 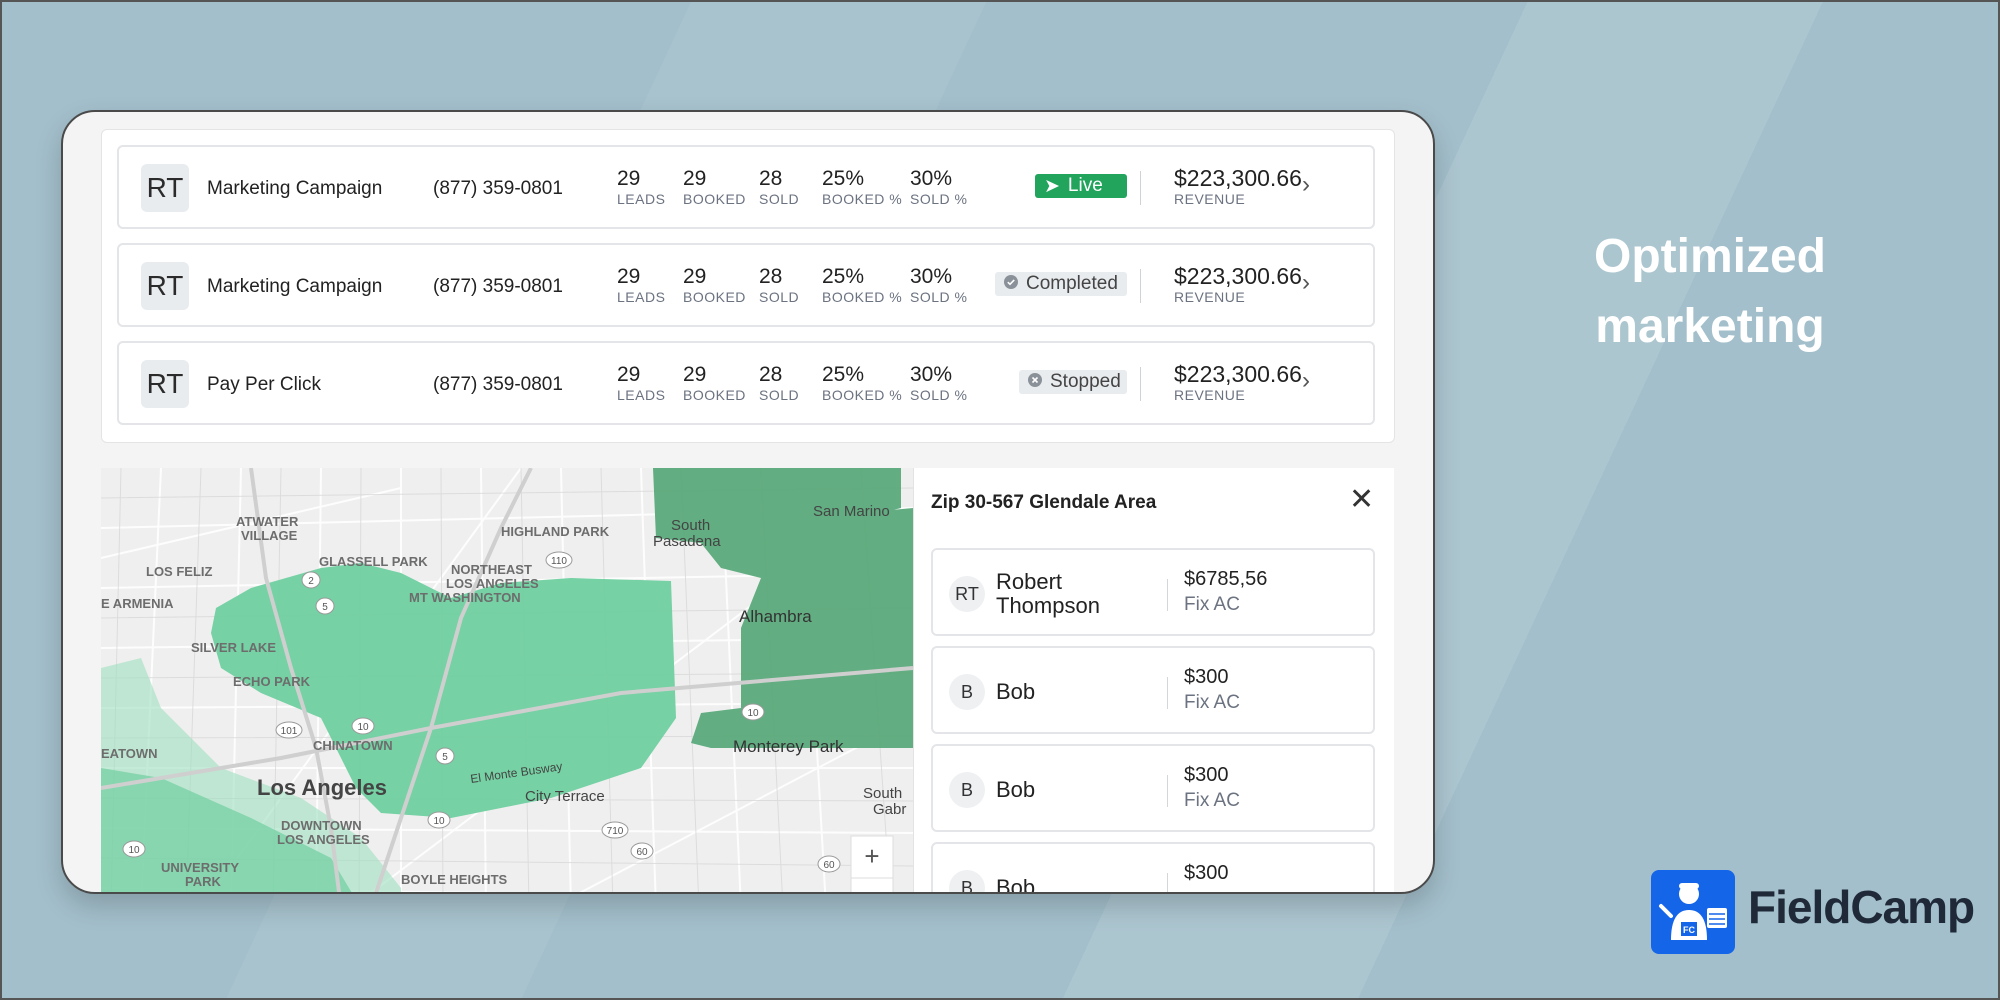 What do you see at coordinates (269, 535) in the screenshot?
I see `map-label: VILLAGE` at bounding box center [269, 535].